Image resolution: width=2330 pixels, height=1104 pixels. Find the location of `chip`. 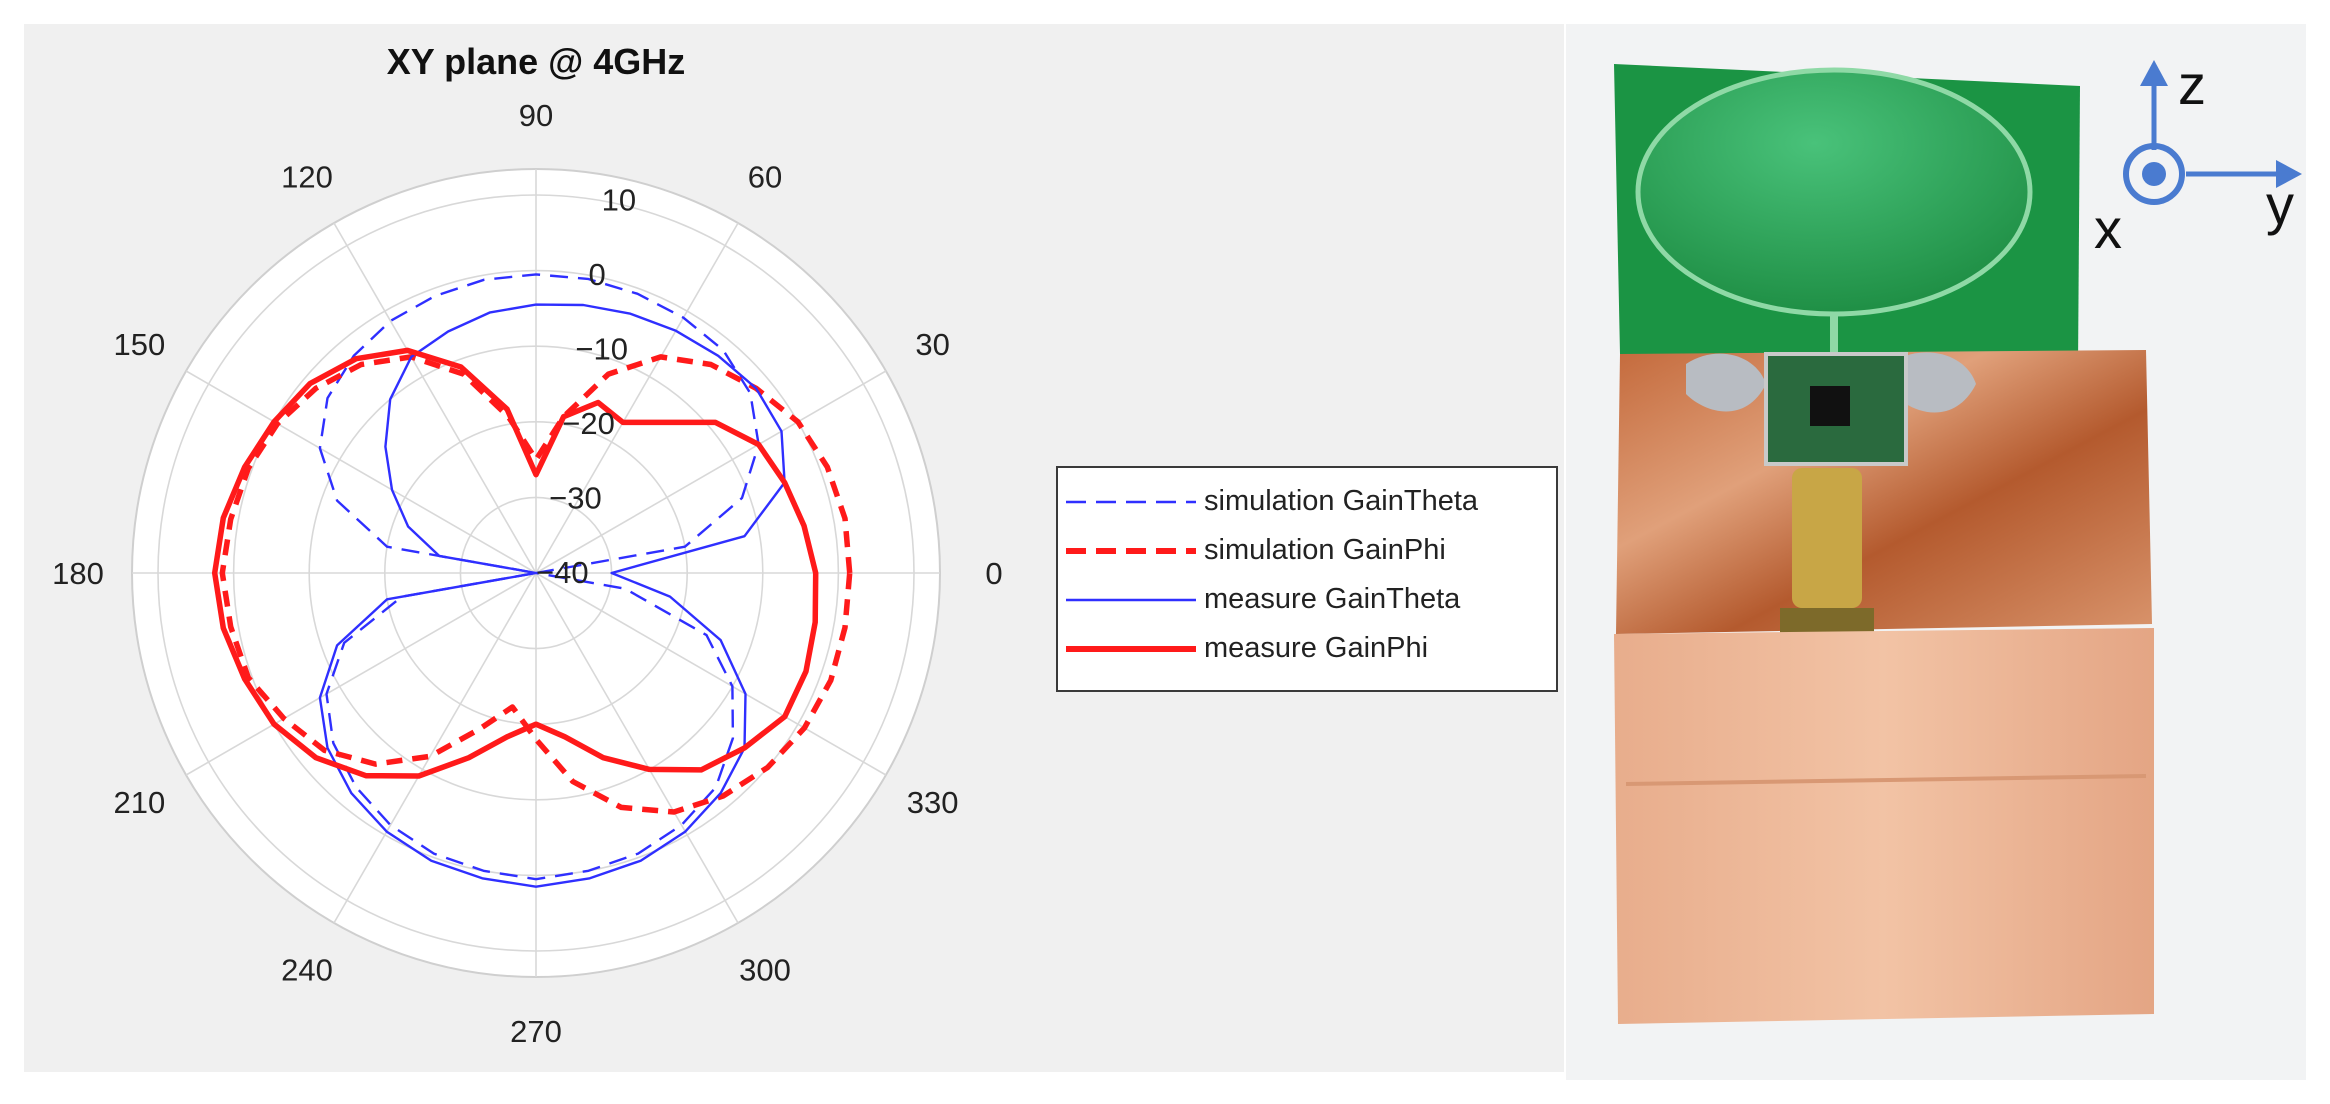

chip is located at coordinates (1830, 406).